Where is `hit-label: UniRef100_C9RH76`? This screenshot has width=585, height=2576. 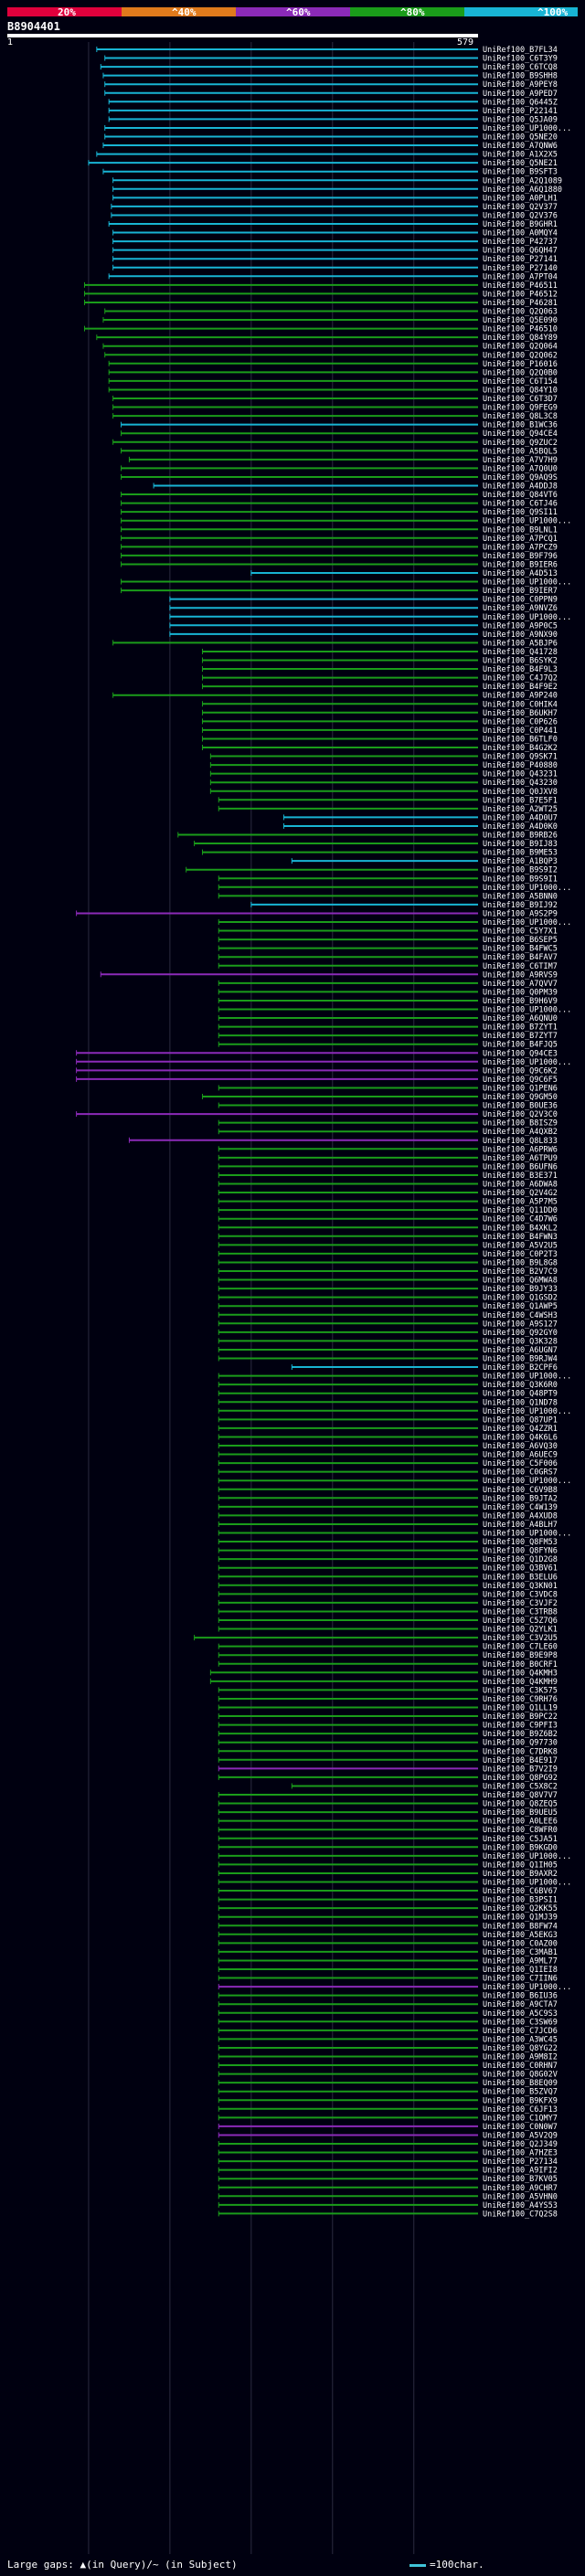
hit-label: UniRef100_C9RH76 is located at coordinates (520, 1699).